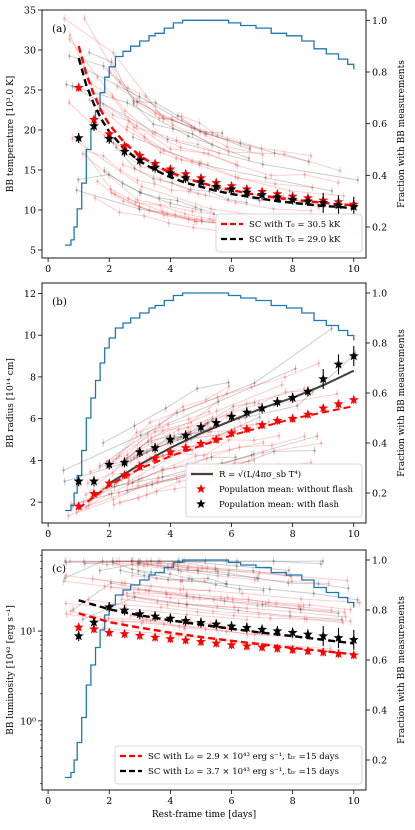  What do you see at coordinates (30, 11) in the screenshot?
I see `y-tick-label: 35` at bounding box center [30, 11].